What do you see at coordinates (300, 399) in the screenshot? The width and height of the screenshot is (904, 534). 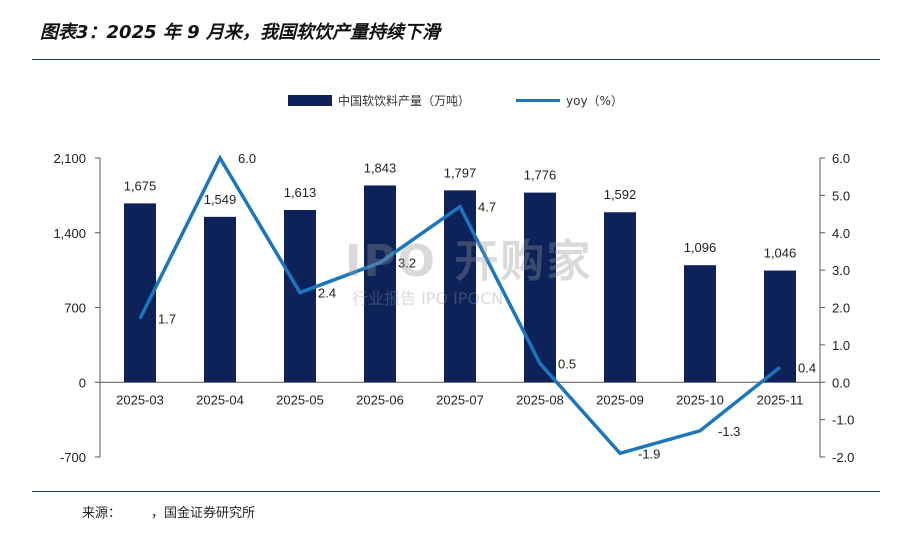 I see `x-tick-label: 2025-05` at bounding box center [300, 399].